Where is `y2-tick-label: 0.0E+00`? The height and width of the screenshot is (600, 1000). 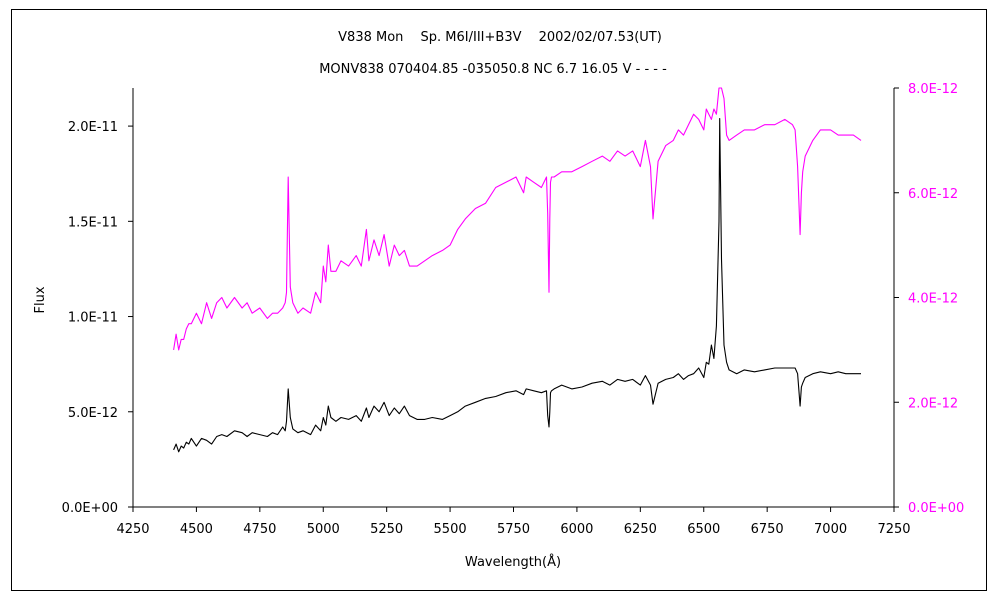 y2-tick-label: 0.0E+00 is located at coordinates (936, 508).